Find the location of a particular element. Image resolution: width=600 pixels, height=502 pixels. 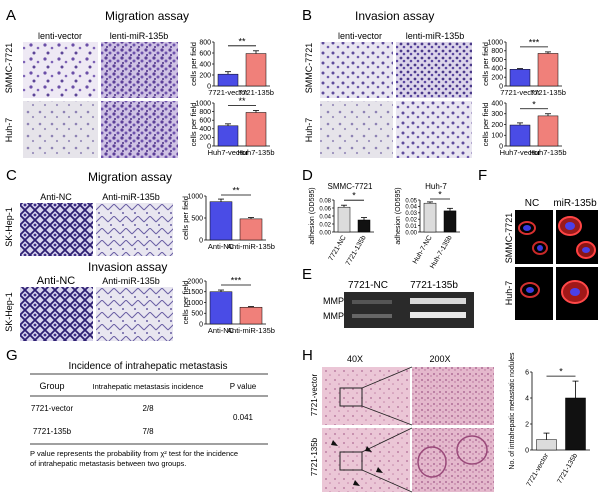

panel-A-letter: A is located at coordinates (11, 15).